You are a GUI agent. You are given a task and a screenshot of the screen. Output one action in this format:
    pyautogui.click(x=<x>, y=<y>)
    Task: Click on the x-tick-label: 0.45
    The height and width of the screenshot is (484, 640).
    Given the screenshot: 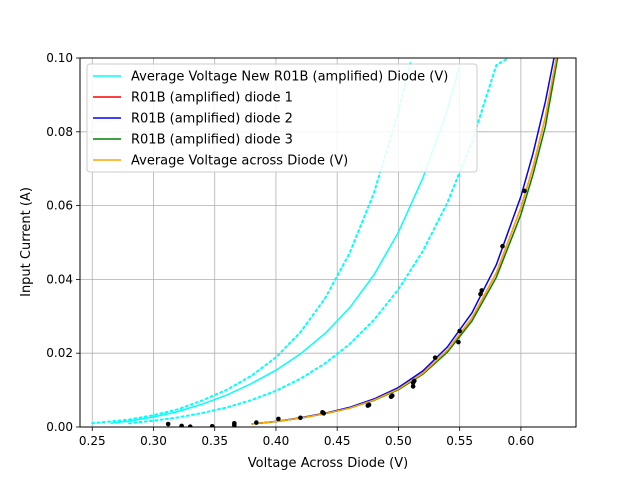 What is the action you would take?
    pyautogui.click(x=337, y=441)
    